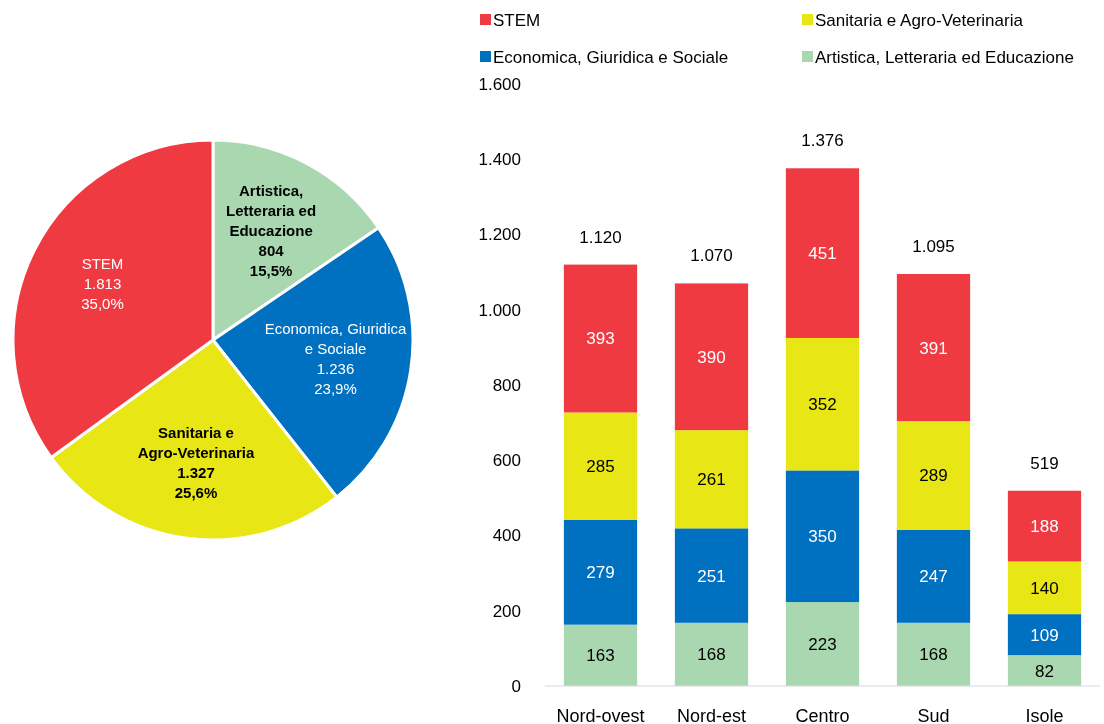  Describe the element at coordinates (711, 256) in the screenshot. I see `total-label: 1.070` at that location.